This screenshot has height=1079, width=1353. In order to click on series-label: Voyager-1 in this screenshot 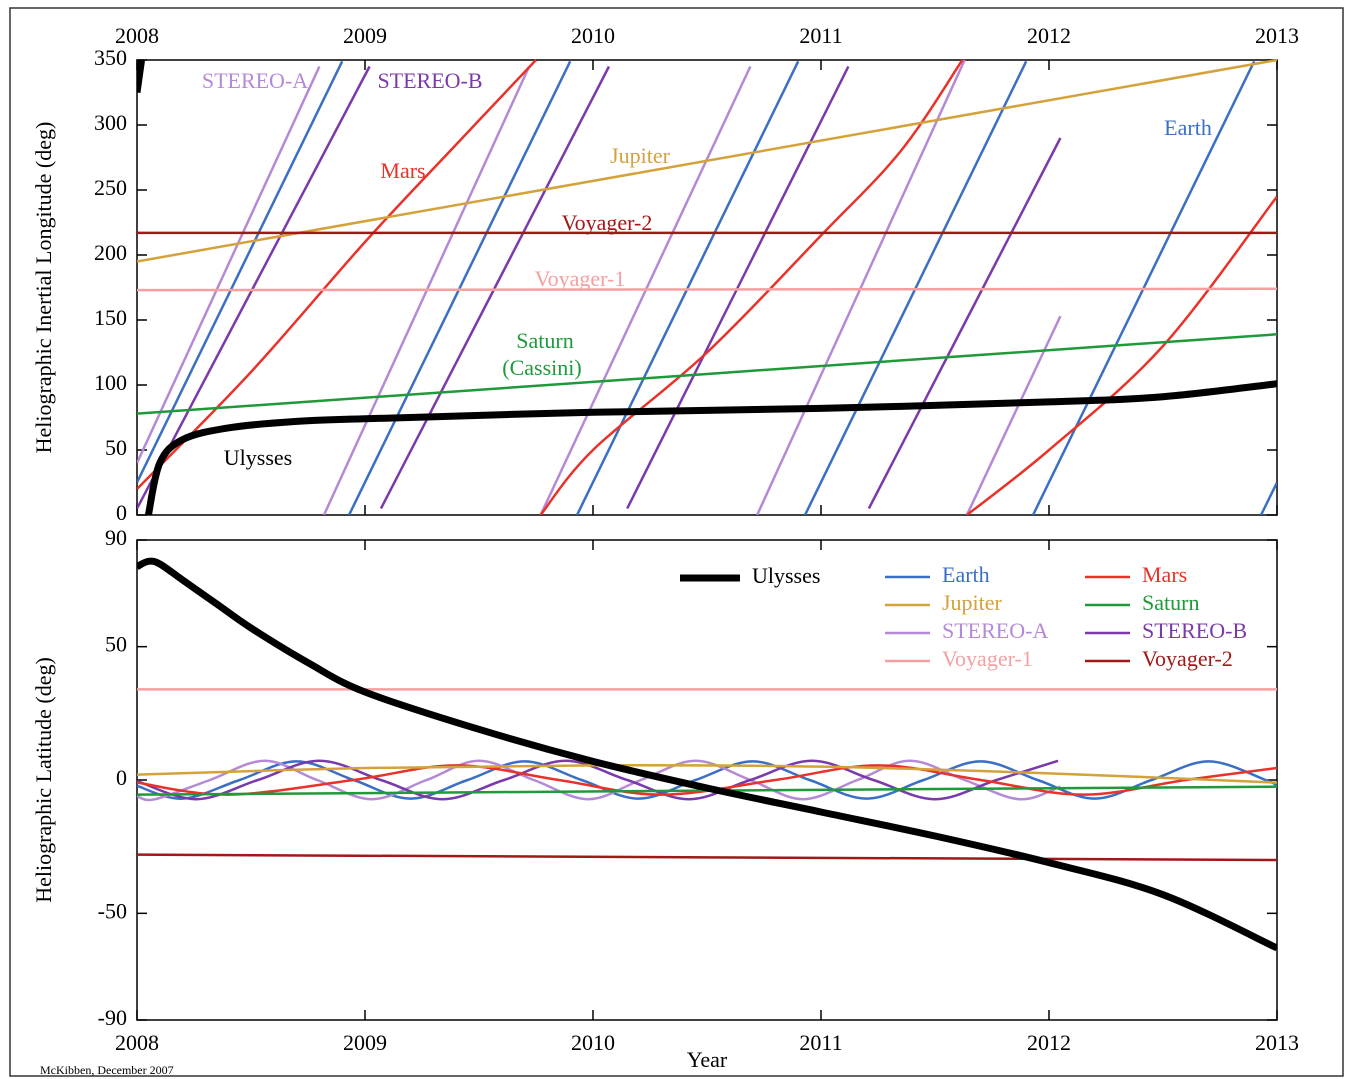, I will do `click(580, 278)`.